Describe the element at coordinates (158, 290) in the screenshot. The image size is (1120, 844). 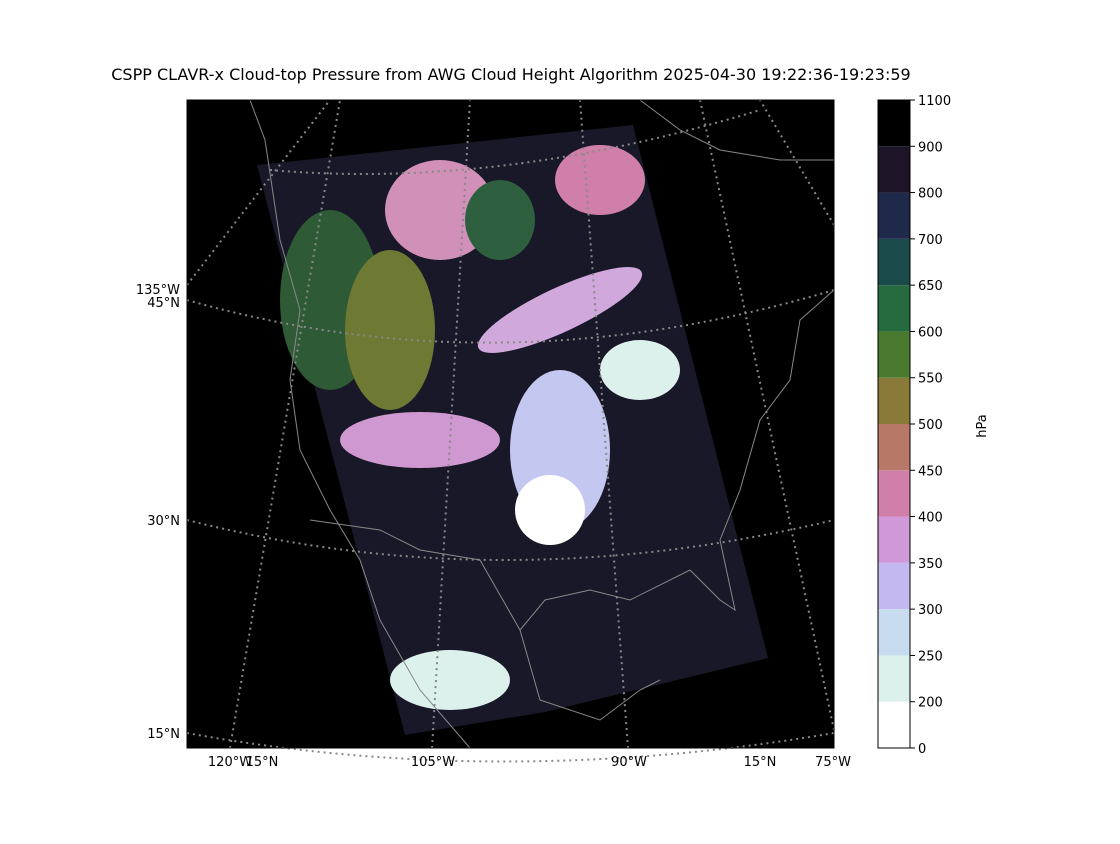
I see `graticule-label: 135°W` at that location.